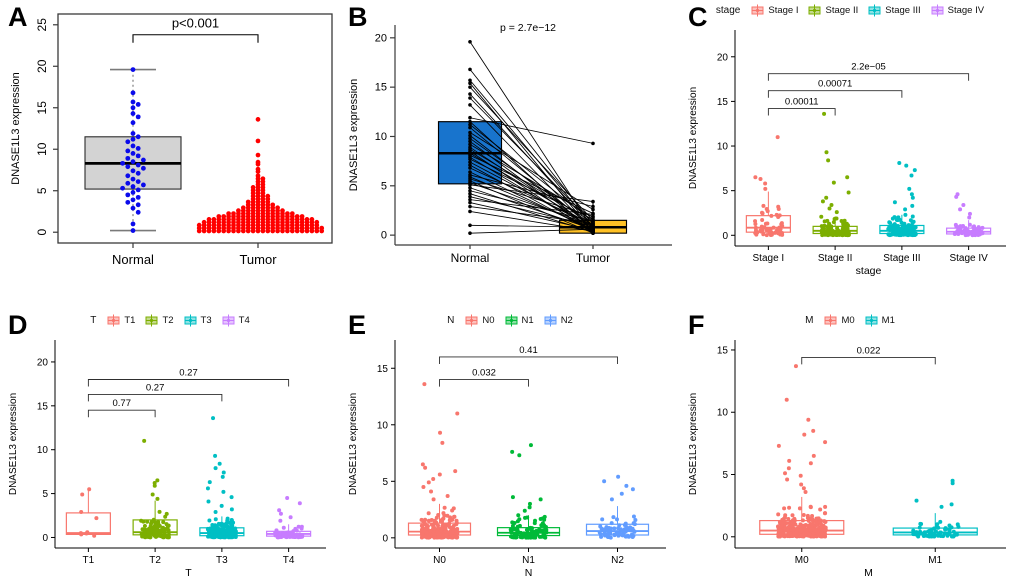 The height and width of the screenshot is (580, 1020). What do you see at coordinates (802, 451) in the screenshot?
I see `group-m0` at bounding box center [802, 451].